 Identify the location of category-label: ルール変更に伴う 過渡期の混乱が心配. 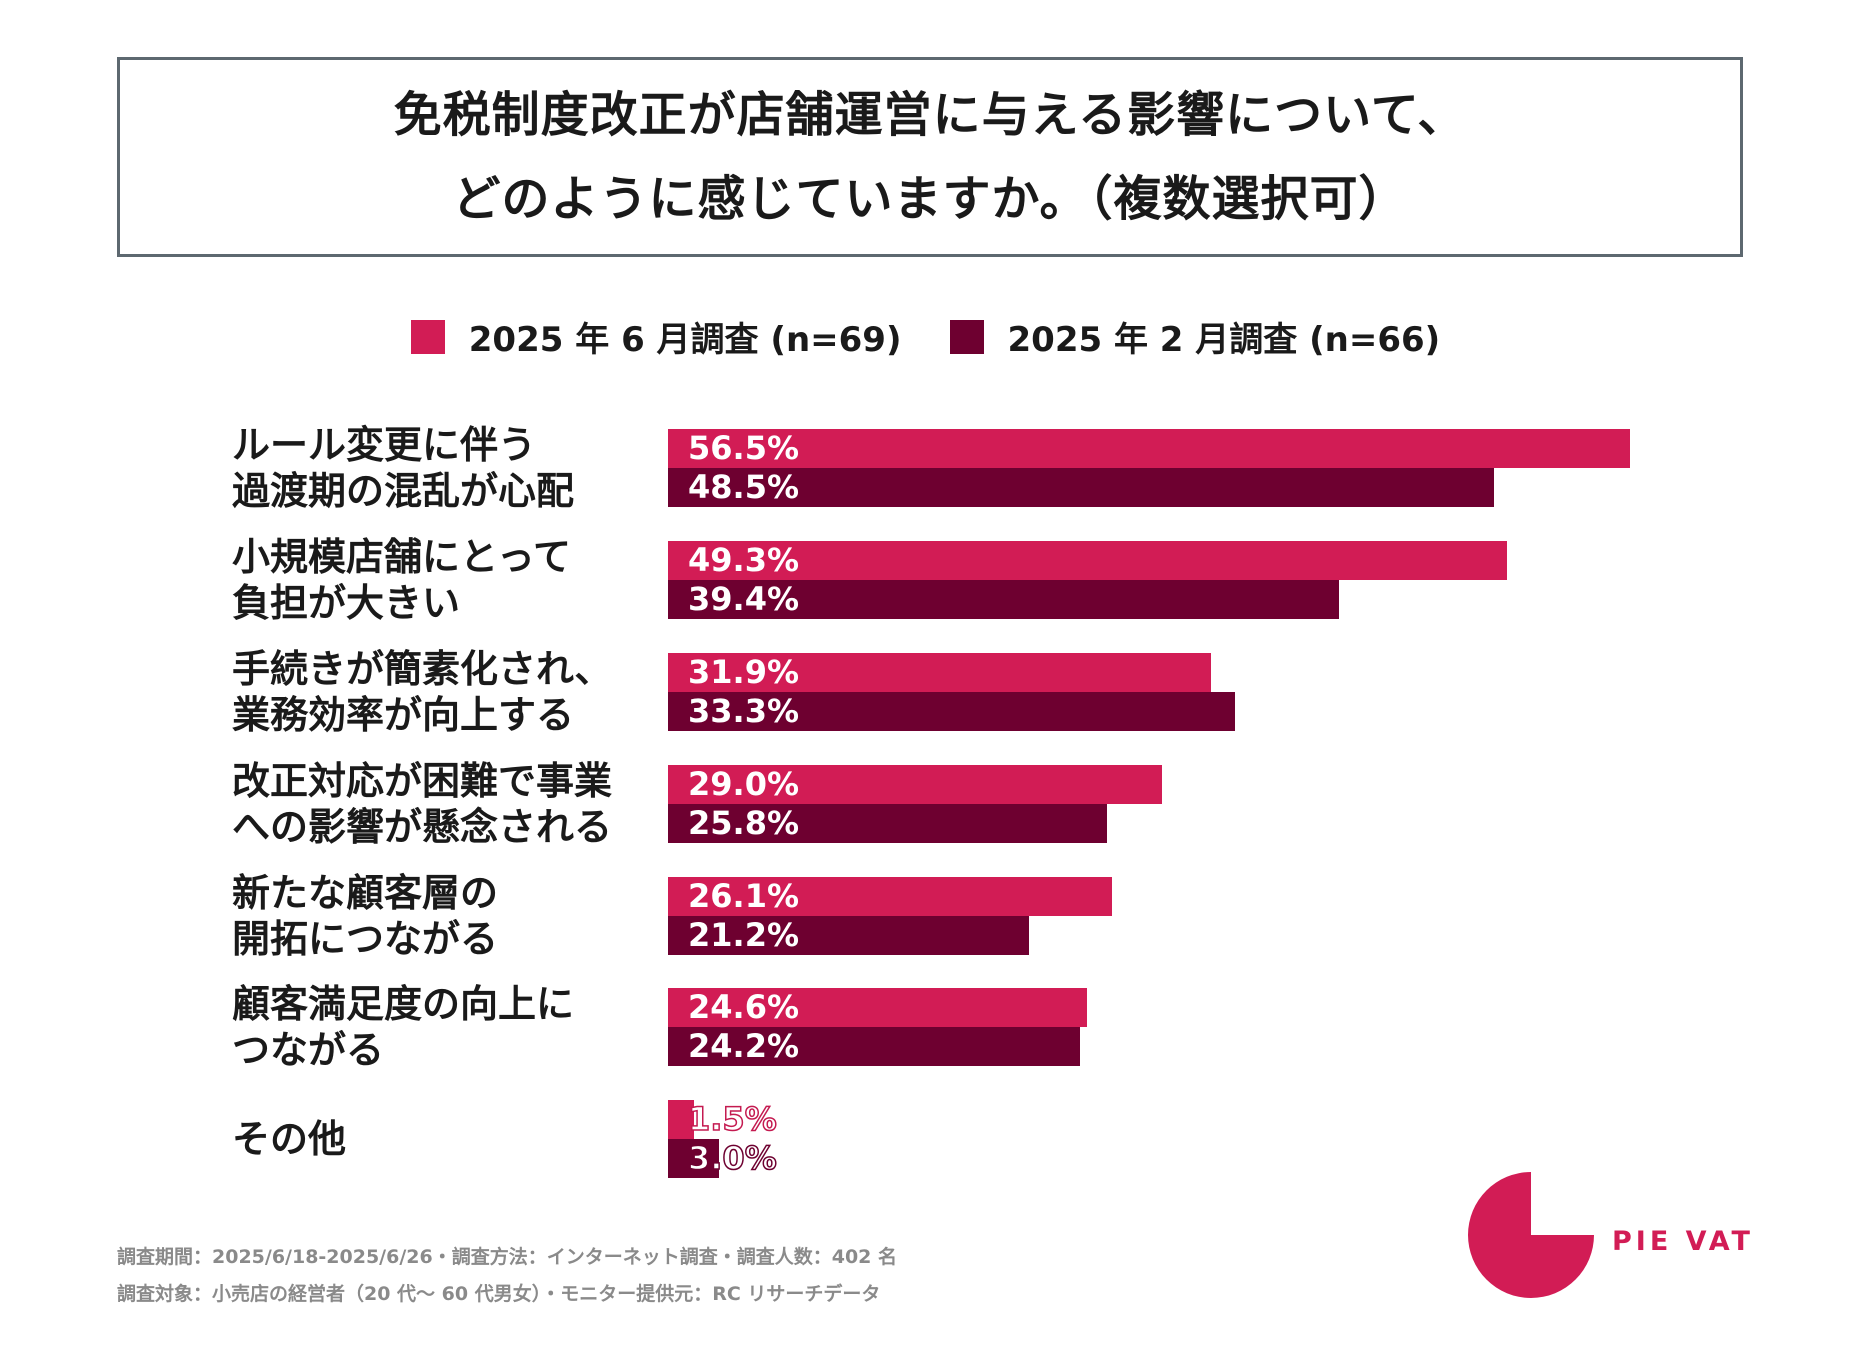
(442, 468).